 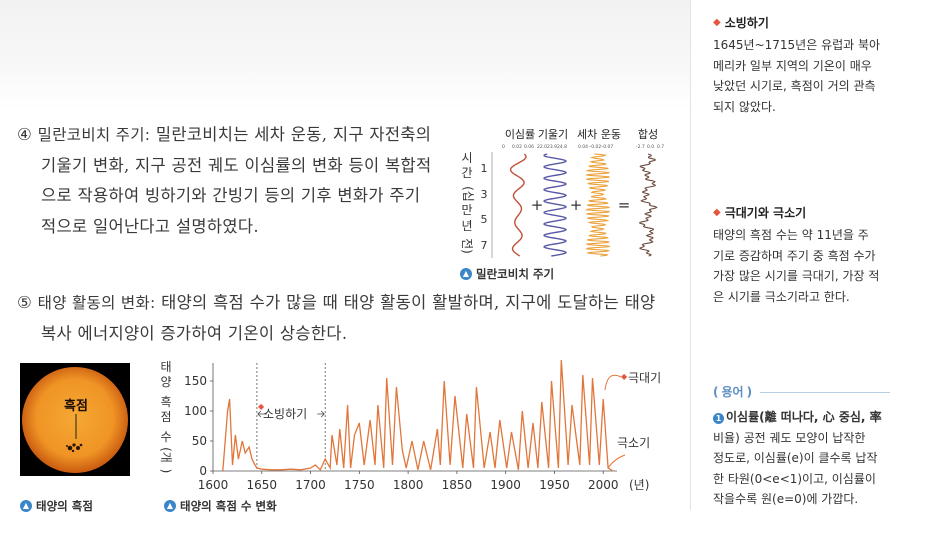 I want to click on mk-ylabel-4: 년, so click(x=466, y=226).